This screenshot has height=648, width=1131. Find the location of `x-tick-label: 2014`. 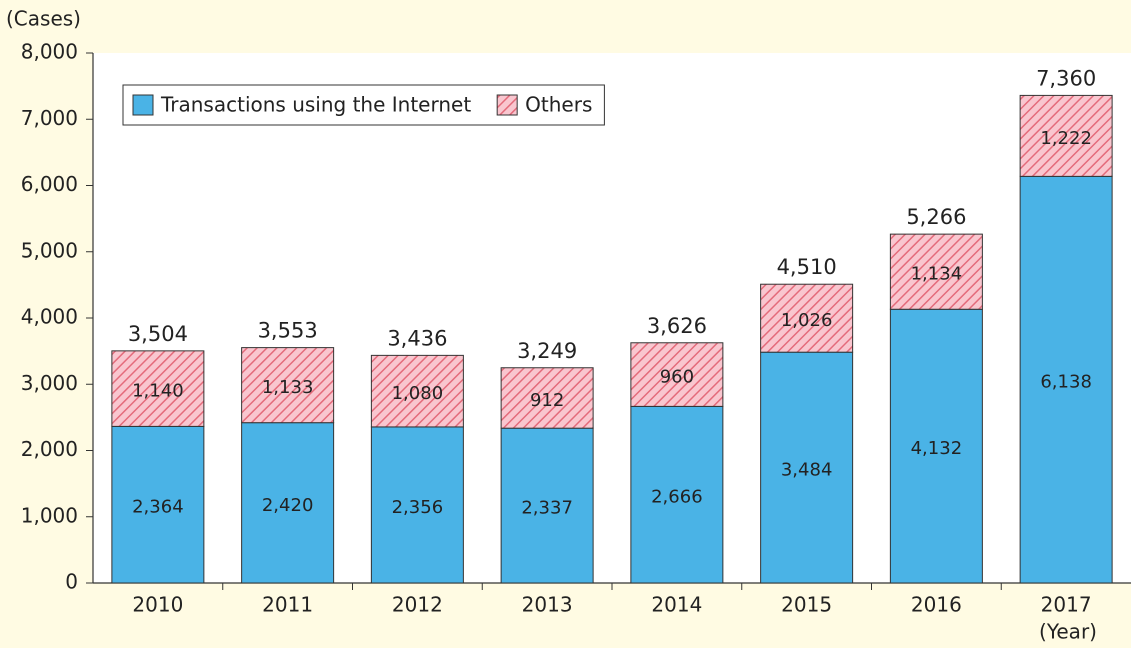

x-tick-label: 2014 is located at coordinates (676, 605).